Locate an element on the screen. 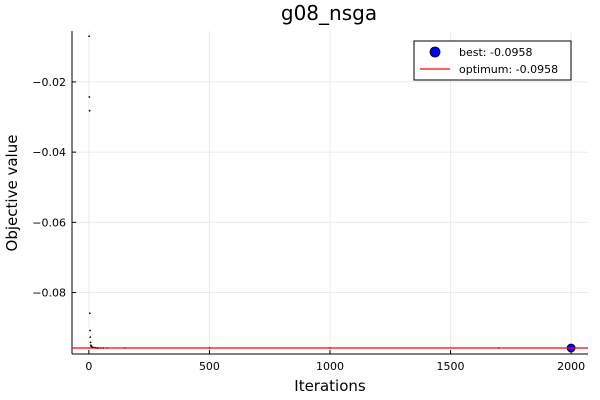  chart-title: g08_nsga is located at coordinates (329, 13).